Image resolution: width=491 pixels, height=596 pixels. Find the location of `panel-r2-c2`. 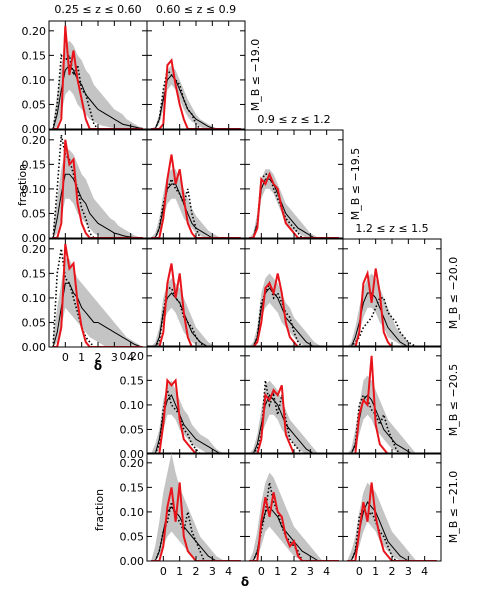

panel-r2-c2 is located at coordinates (294, 293).